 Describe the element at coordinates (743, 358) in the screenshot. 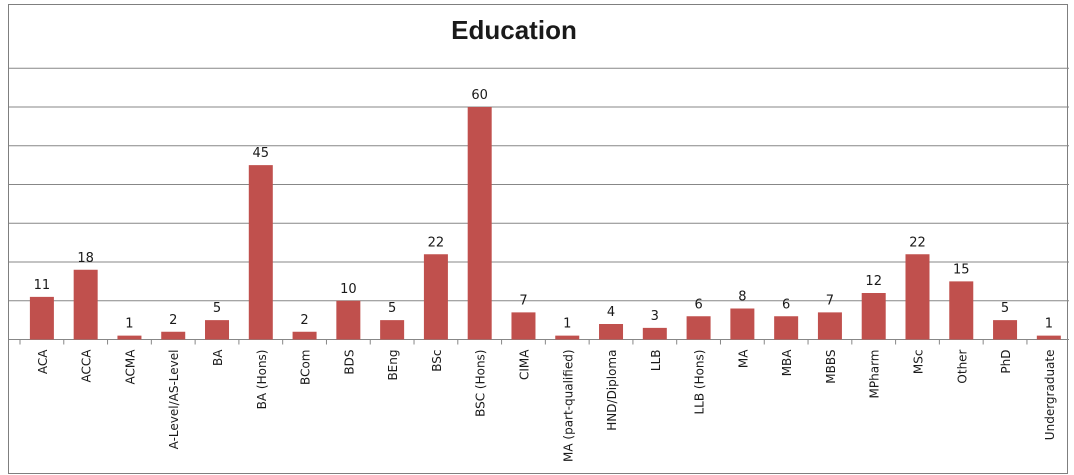

I see `x-tick-label: MA` at that location.